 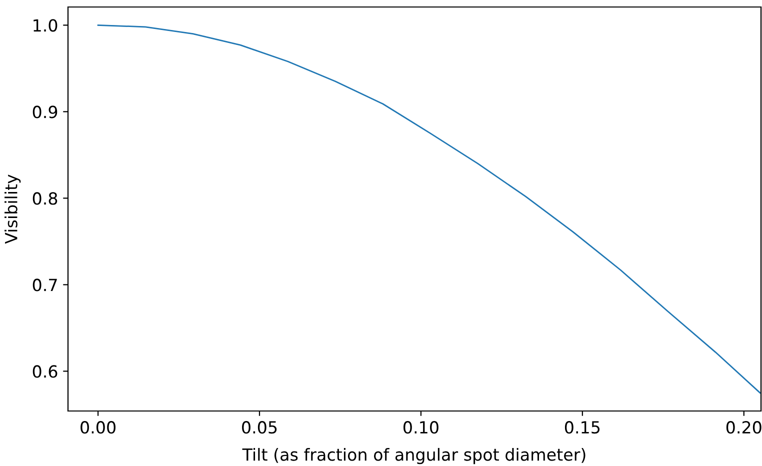 What do you see at coordinates (421, 427) in the screenshot?
I see `x-tick-label: 0.10` at bounding box center [421, 427].